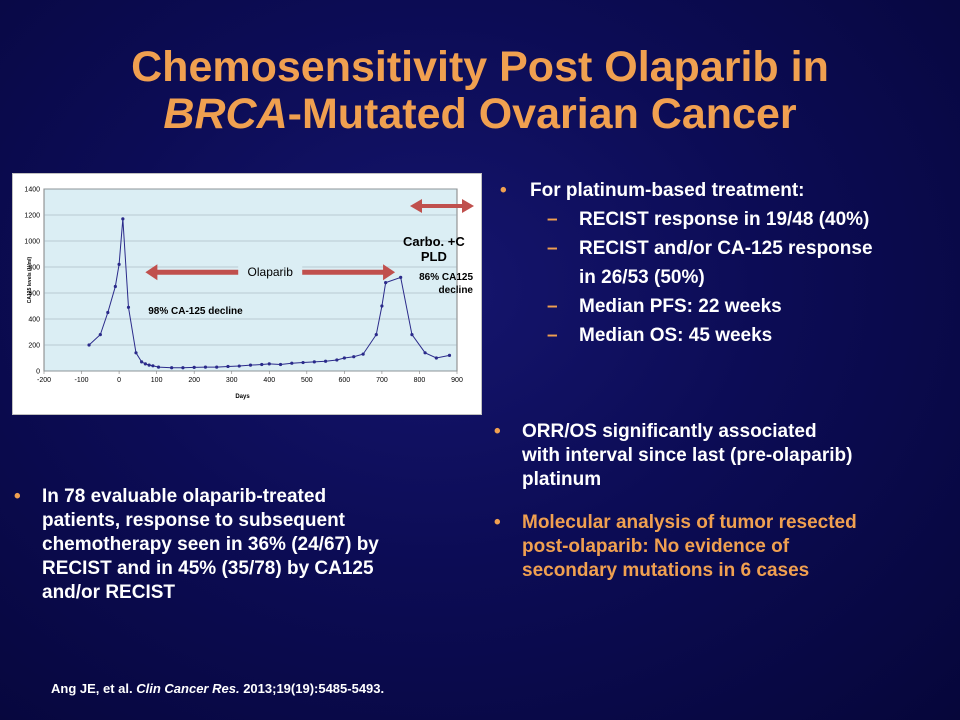 The image size is (960, 720). I want to click on x-tick-label: 800, so click(420, 380).